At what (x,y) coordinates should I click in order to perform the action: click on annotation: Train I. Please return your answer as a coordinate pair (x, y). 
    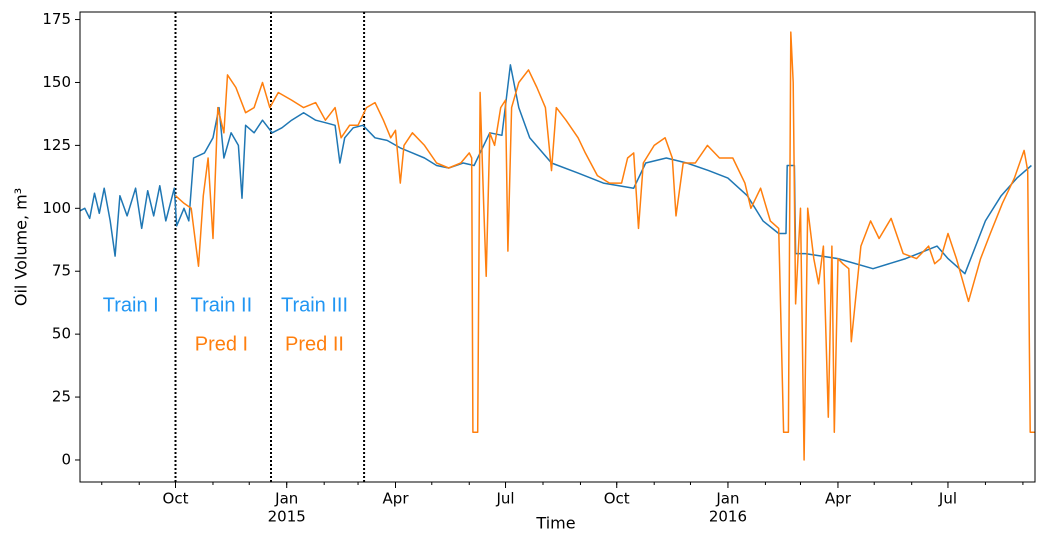
    Looking at the image, I should click on (131, 306).